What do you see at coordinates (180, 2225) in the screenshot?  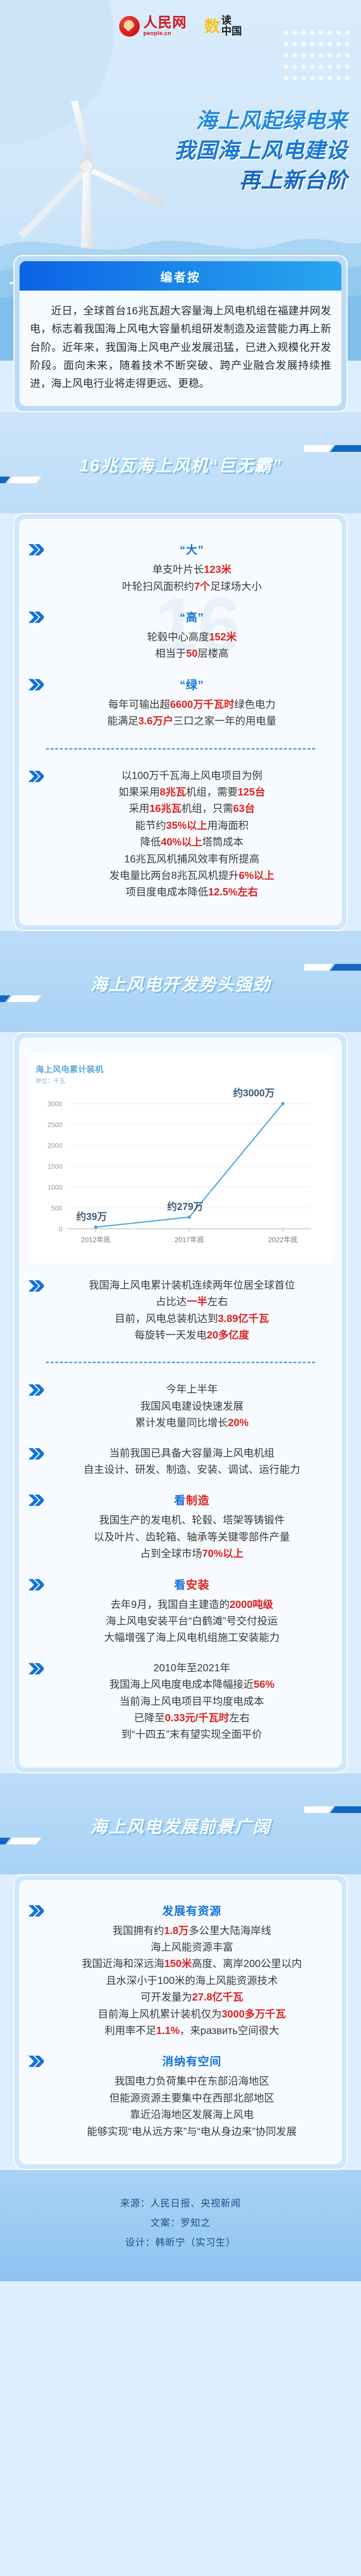 I see `credits-footer: 来源：人民日报、央视新闻 文案：罗知之 设计：韩昕宁（实习生）` at bounding box center [180, 2225].